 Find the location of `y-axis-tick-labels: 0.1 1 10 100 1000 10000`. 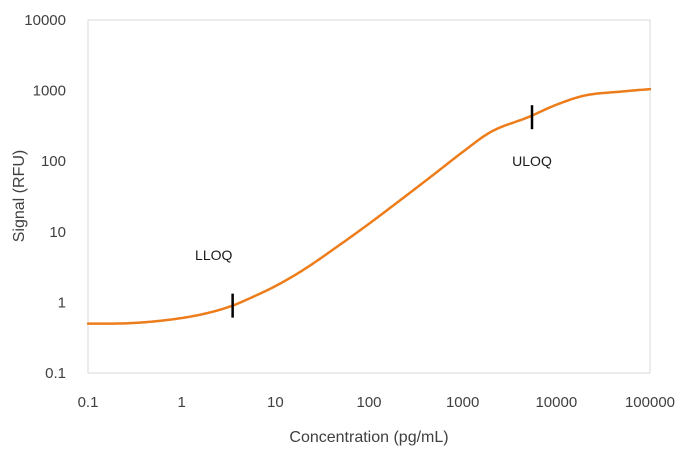

y-axis-tick-labels: 0.1 1 10 100 1000 10000 is located at coordinates (45, 197).